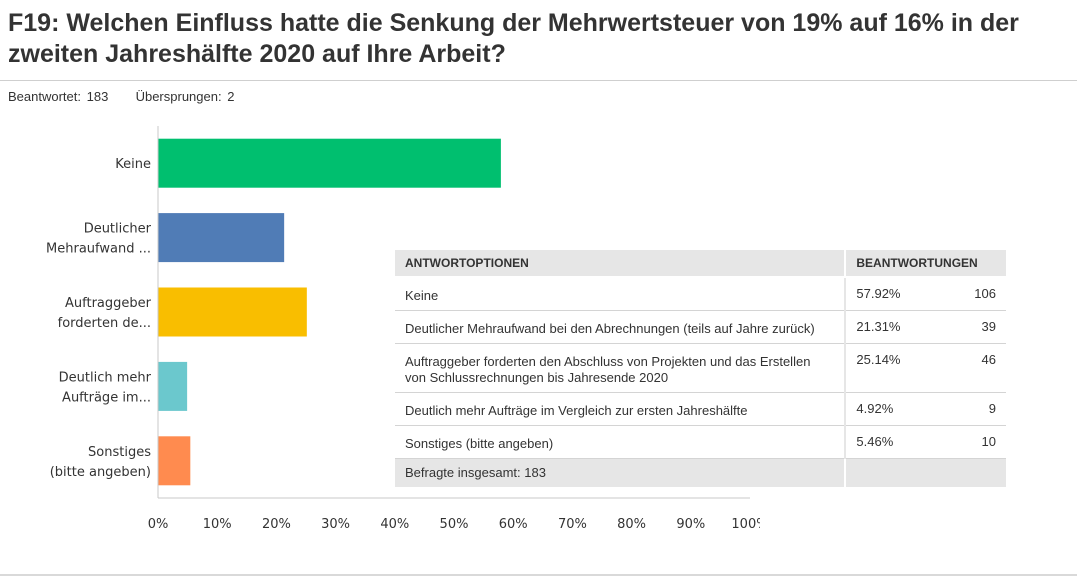 Image resolution: width=1077 pixels, height=578 pixels. I want to click on x-tick-label: 30%, so click(335, 524).